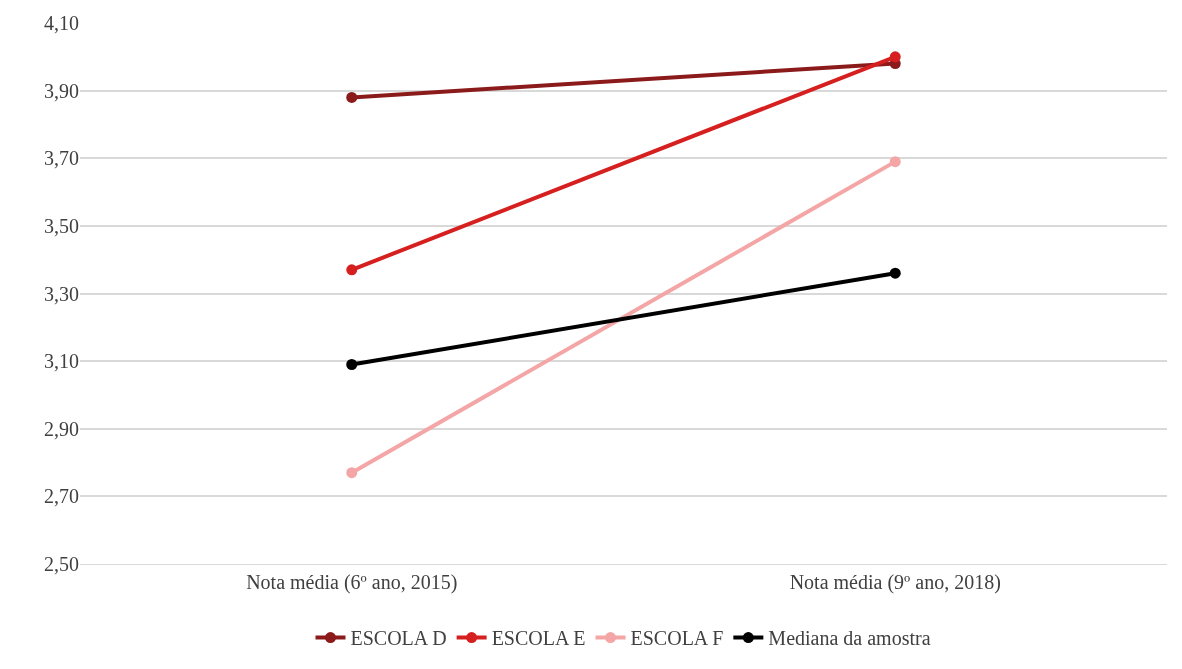 The height and width of the screenshot is (669, 1182). Describe the element at coordinates (895, 582) in the screenshot. I see `x-tick-label: Nota média (9º ano, 2018)` at that location.